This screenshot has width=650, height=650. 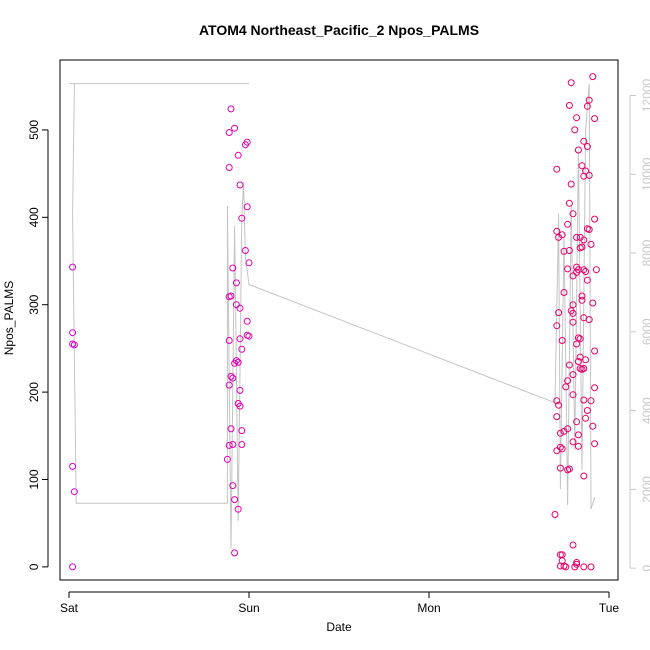 I want to click on y2-tick-label: 4000, so click(x=645, y=410).